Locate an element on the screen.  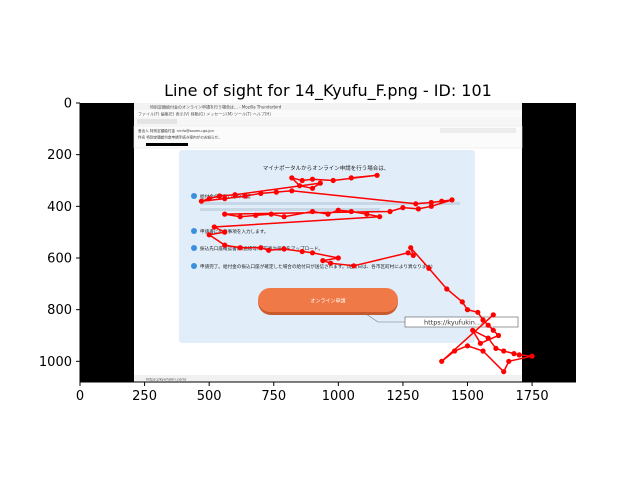
status-bar-text: https://kyufukin.com/ is located at coordinates (166, 379).